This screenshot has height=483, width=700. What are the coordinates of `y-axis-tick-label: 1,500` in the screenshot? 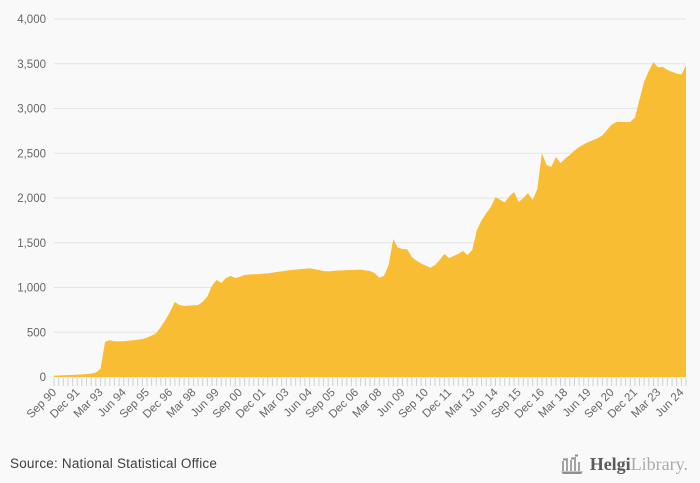 It's located at (31, 244).